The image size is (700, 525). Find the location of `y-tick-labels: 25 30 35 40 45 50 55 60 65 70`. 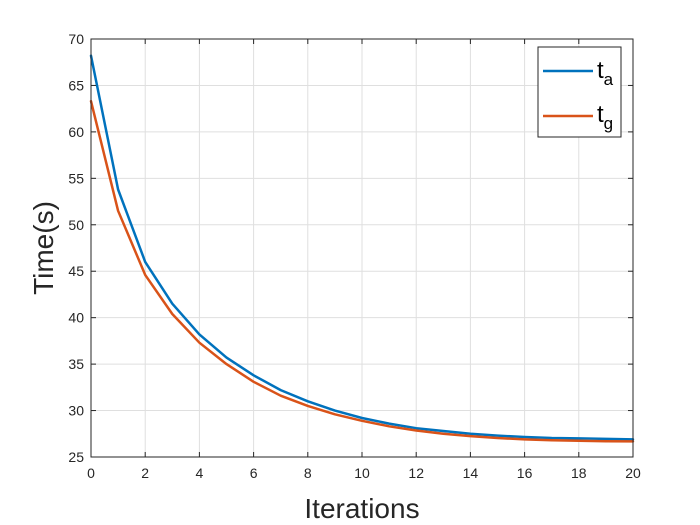

y-tick-labels: 25 30 35 40 45 50 55 60 65 70 is located at coordinates (76, 248).